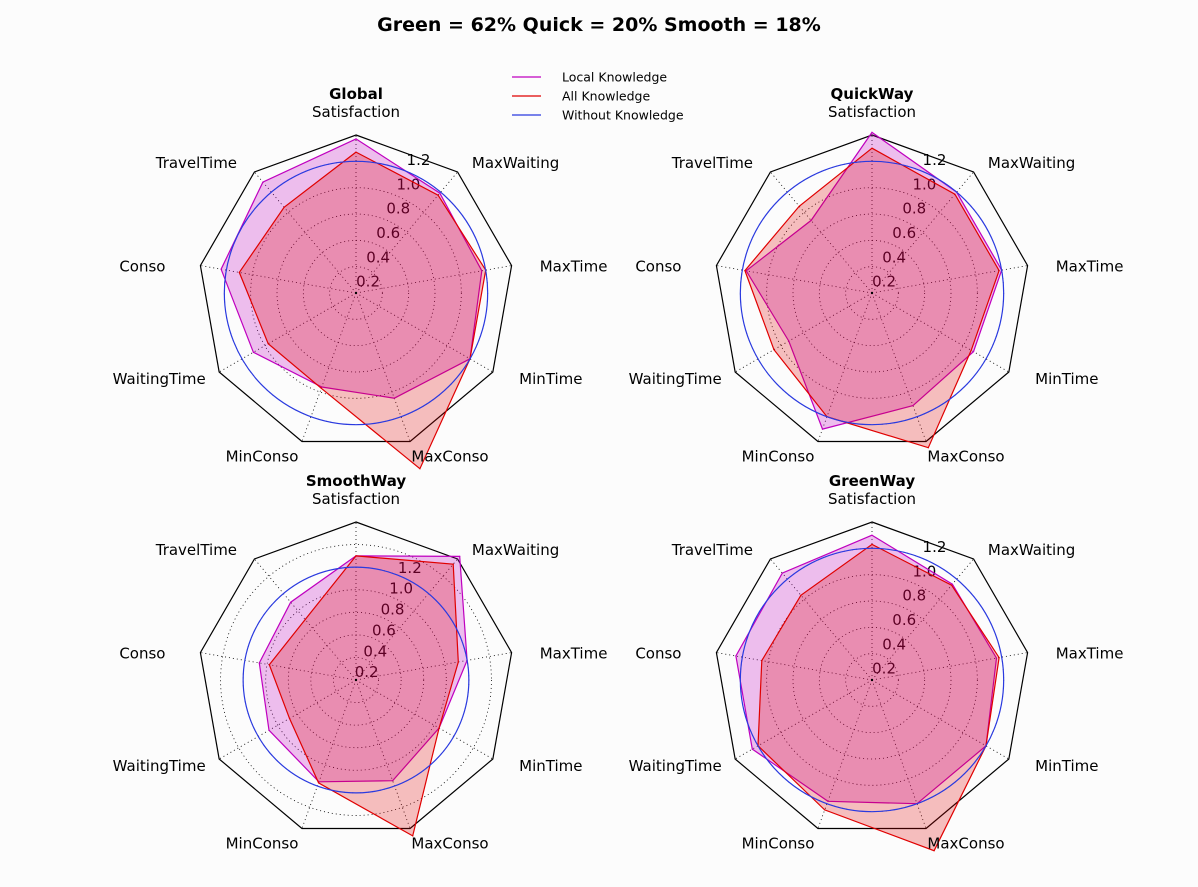 The height and width of the screenshot is (887, 1198). What do you see at coordinates (872, 94) in the screenshot?
I see `panel-title: QuickWay` at bounding box center [872, 94].